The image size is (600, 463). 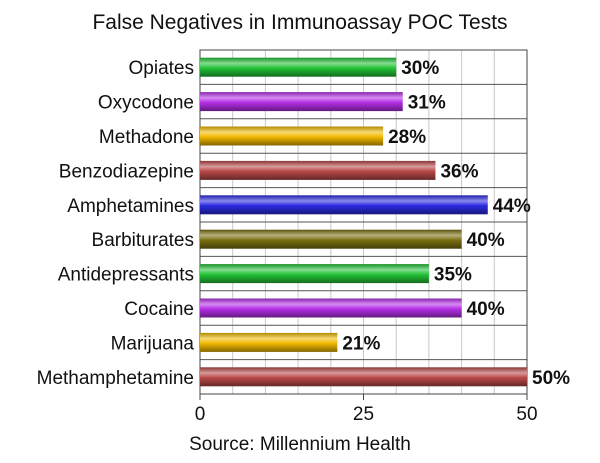 What do you see at coordinates (512, 206) in the screenshot?
I see `value-label: 44%` at bounding box center [512, 206].